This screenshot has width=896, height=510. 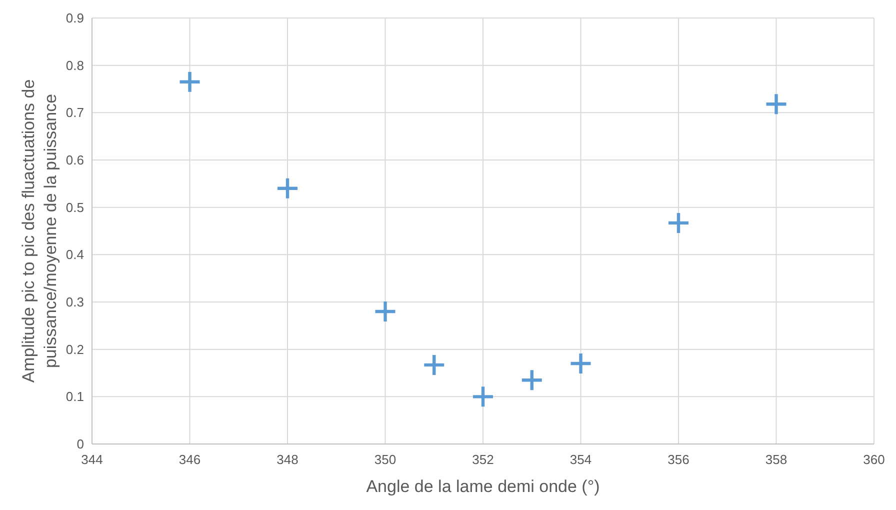 What do you see at coordinates (75, 254) in the screenshot?
I see `y-tick-label: 0.4` at bounding box center [75, 254].